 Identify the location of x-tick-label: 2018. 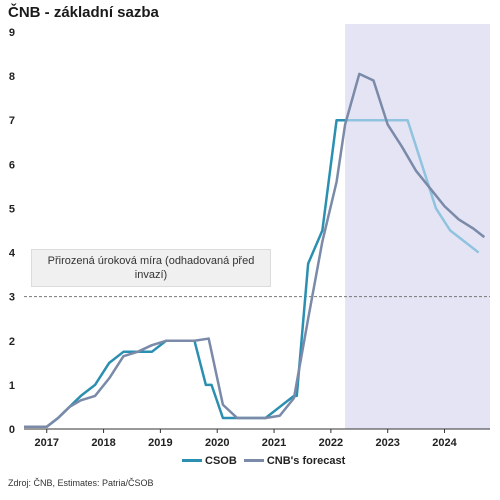
(103, 443).